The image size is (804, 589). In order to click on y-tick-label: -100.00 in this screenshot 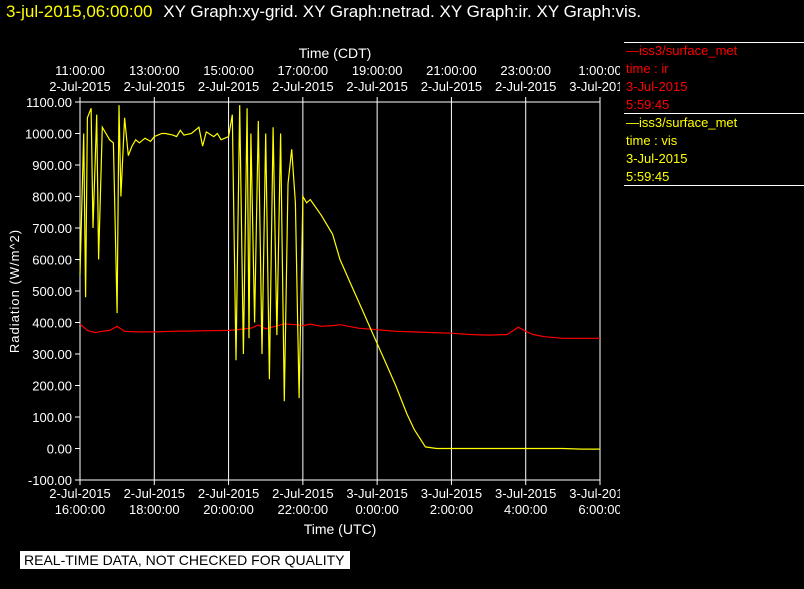, I will do `click(50, 480)`.